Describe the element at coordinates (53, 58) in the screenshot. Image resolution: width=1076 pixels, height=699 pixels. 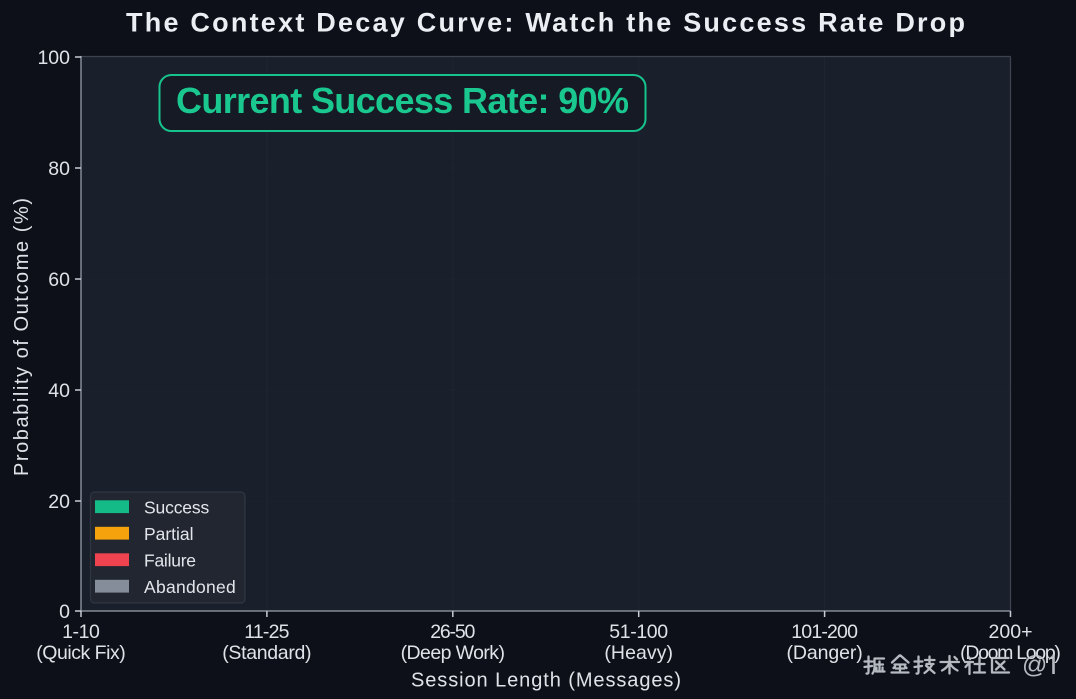
I see `svg-text: 100` at that location.